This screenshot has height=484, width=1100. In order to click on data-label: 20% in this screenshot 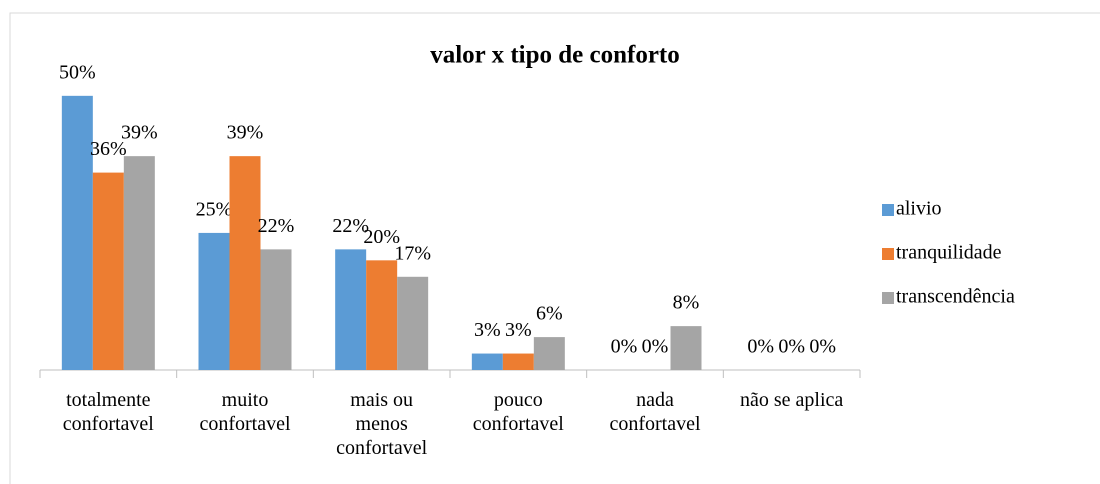, I will do `click(381, 237)`.